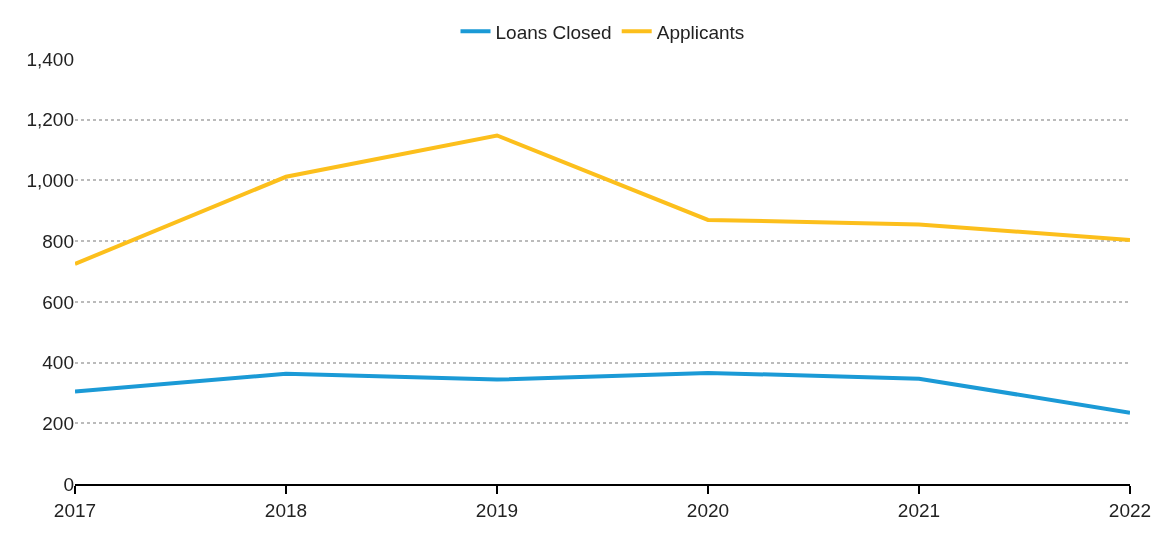 The image size is (1163, 533). I want to click on y-tick-label: 800, so click(58, 241).